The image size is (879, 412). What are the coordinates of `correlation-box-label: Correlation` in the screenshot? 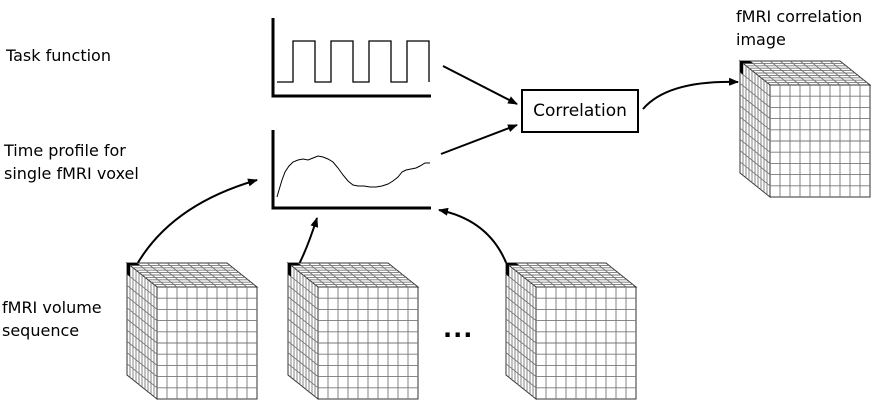 It's located at (580, 111).